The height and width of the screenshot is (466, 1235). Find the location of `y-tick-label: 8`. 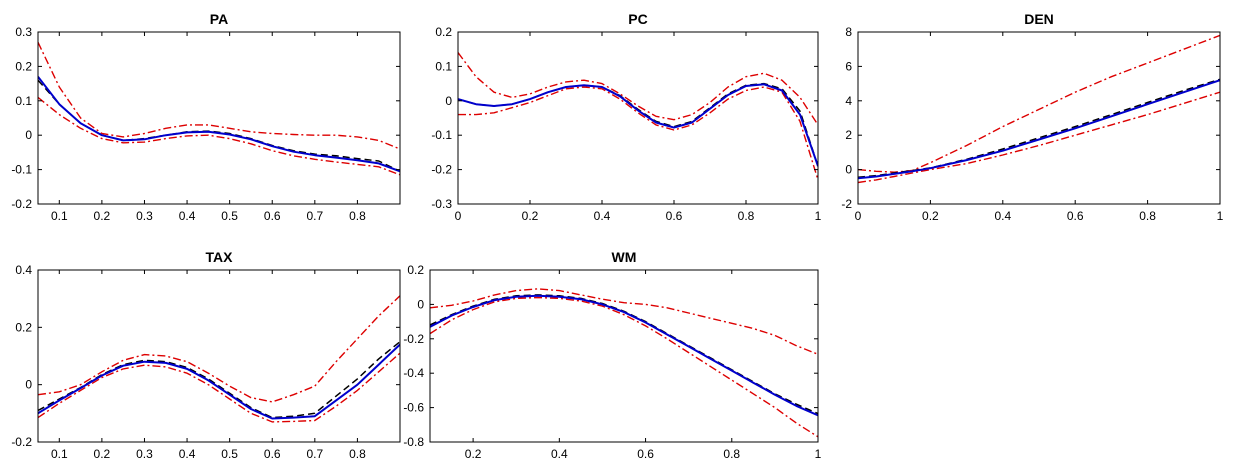

y-tick-label: 8 is located at coordinates (848, 32).